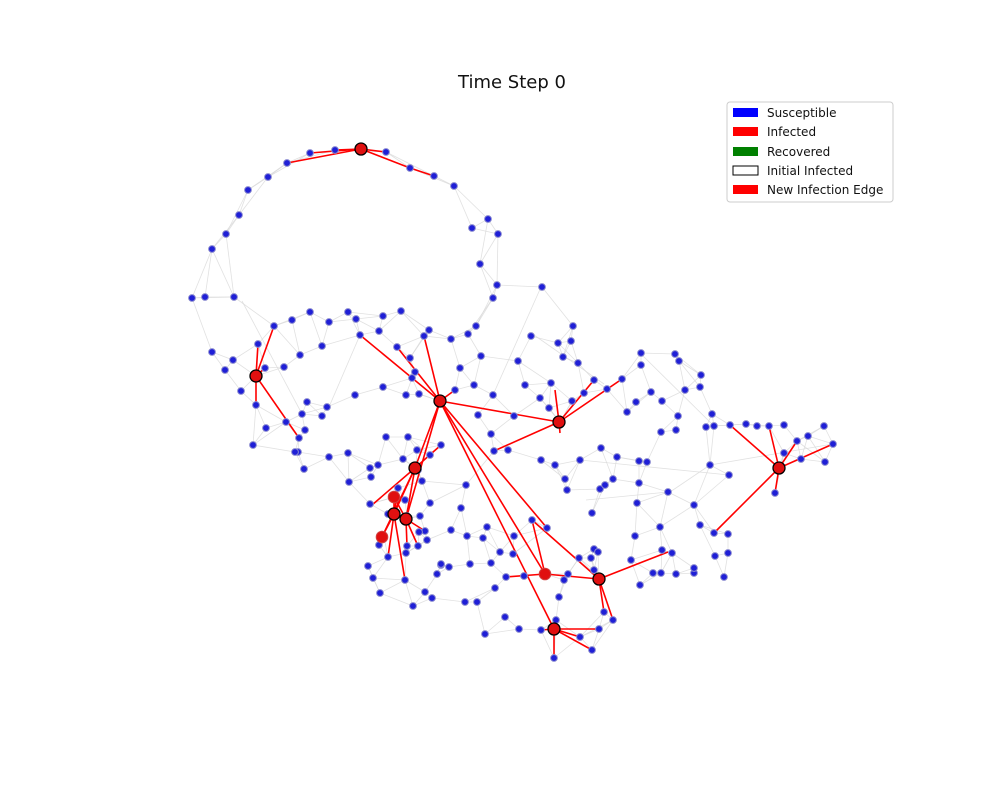 This screenshot has width=1000, height=800. I want to click on legend-label-recovered: Recovered, so click(798, 152).